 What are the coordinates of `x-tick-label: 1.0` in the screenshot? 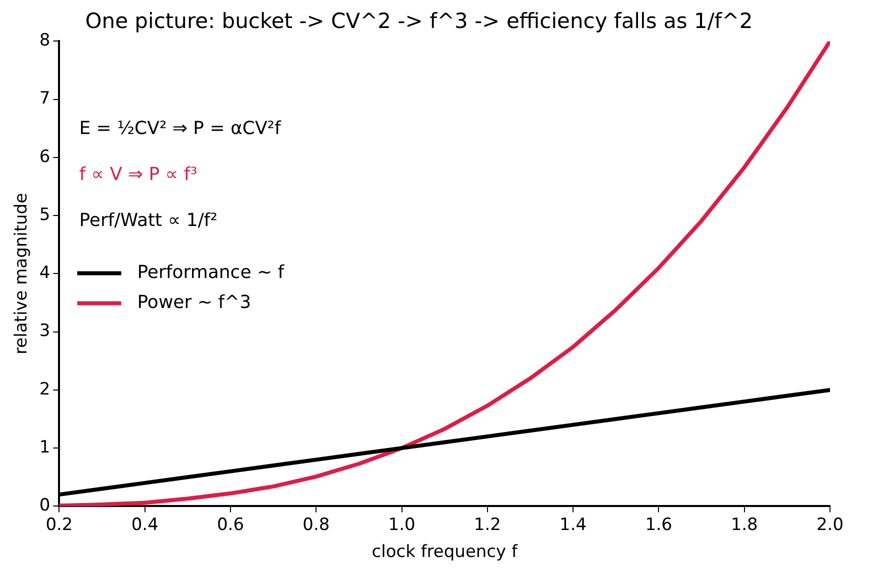 It's located at (402, 524).